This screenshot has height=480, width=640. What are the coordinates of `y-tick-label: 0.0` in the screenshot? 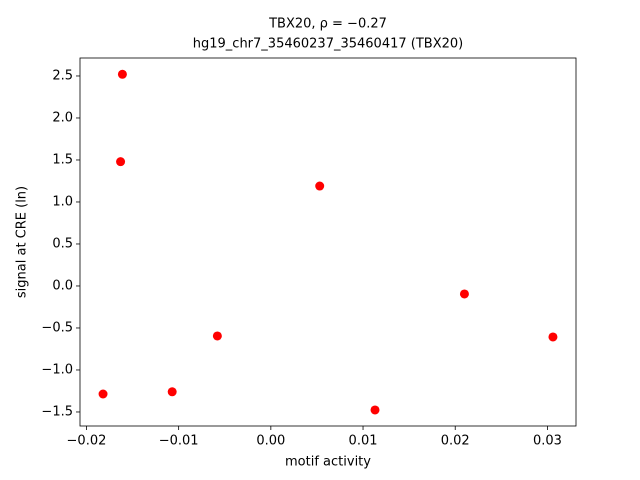 It's located at (62, 285).